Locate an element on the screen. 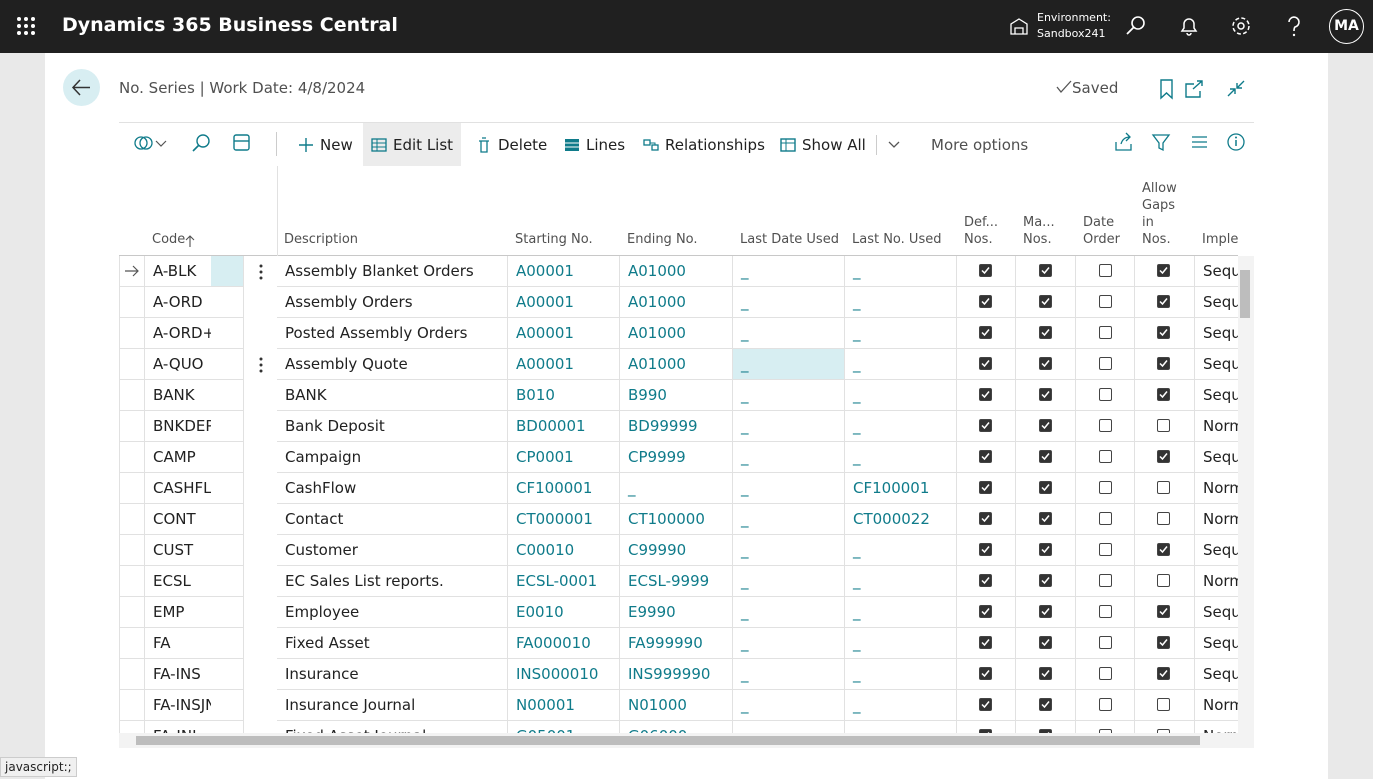 The height and width of the screenshot is (779, 1373). column-header: Last No. Used is located at coordinates (901, 211).